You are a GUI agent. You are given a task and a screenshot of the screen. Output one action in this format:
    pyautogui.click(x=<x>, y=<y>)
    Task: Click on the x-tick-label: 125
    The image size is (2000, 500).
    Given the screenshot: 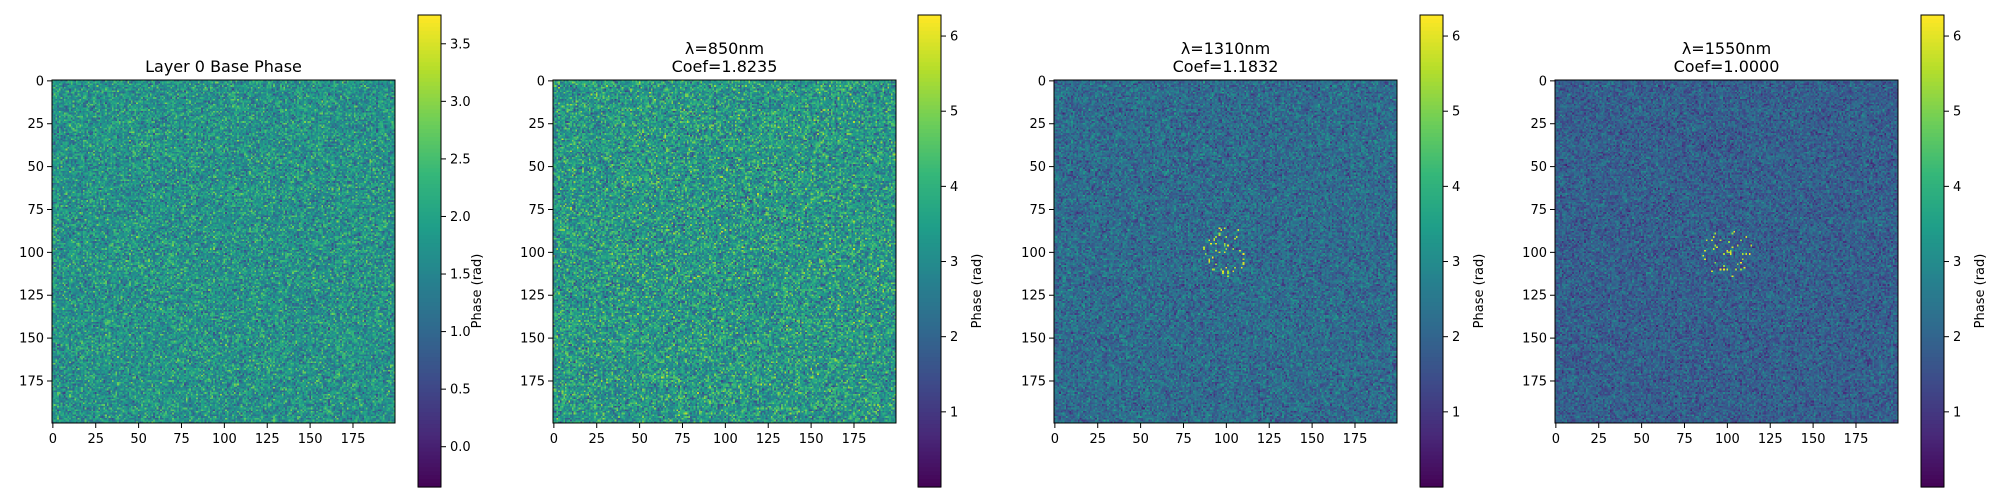 What is the action you would take?
    pyautogui.click(x=267, y=439)
    